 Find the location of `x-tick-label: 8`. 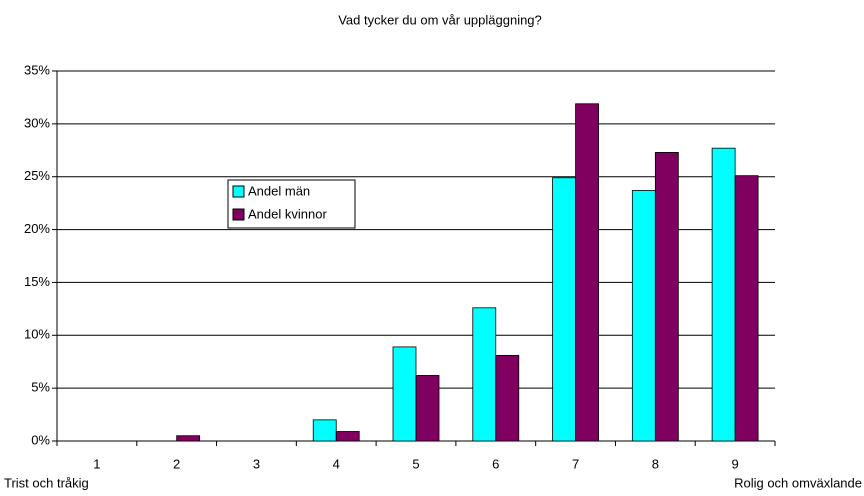

x-tick-label: 8 is located at coordinates (655, 463).